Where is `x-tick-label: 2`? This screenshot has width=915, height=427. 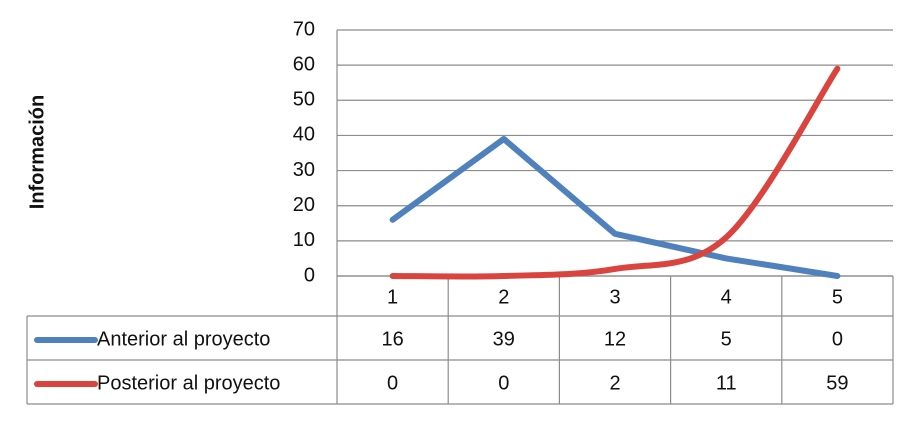 x-tick-label: 2 is located at coordinates (503, 297).